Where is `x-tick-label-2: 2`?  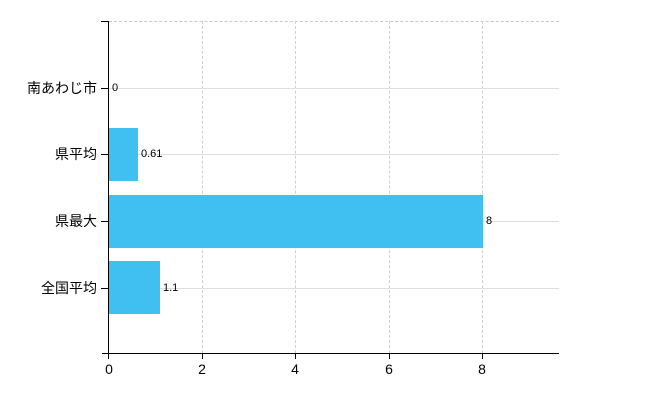
x-tick-label-2: 2 is located at coordinates (202, 369).